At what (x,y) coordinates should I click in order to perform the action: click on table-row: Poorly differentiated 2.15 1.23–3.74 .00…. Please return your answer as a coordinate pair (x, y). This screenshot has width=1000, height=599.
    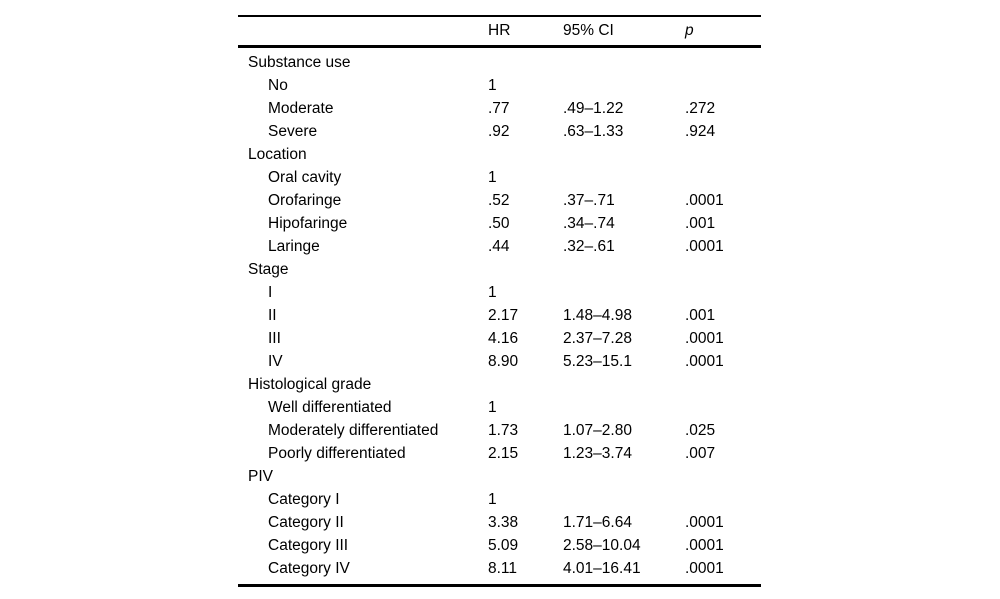
    Looking at the image, I should click on (499, 453).